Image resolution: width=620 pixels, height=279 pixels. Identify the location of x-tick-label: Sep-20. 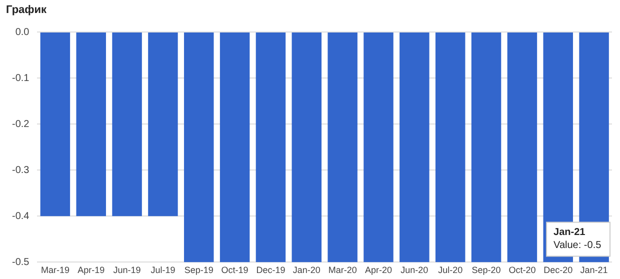
(486, 270).